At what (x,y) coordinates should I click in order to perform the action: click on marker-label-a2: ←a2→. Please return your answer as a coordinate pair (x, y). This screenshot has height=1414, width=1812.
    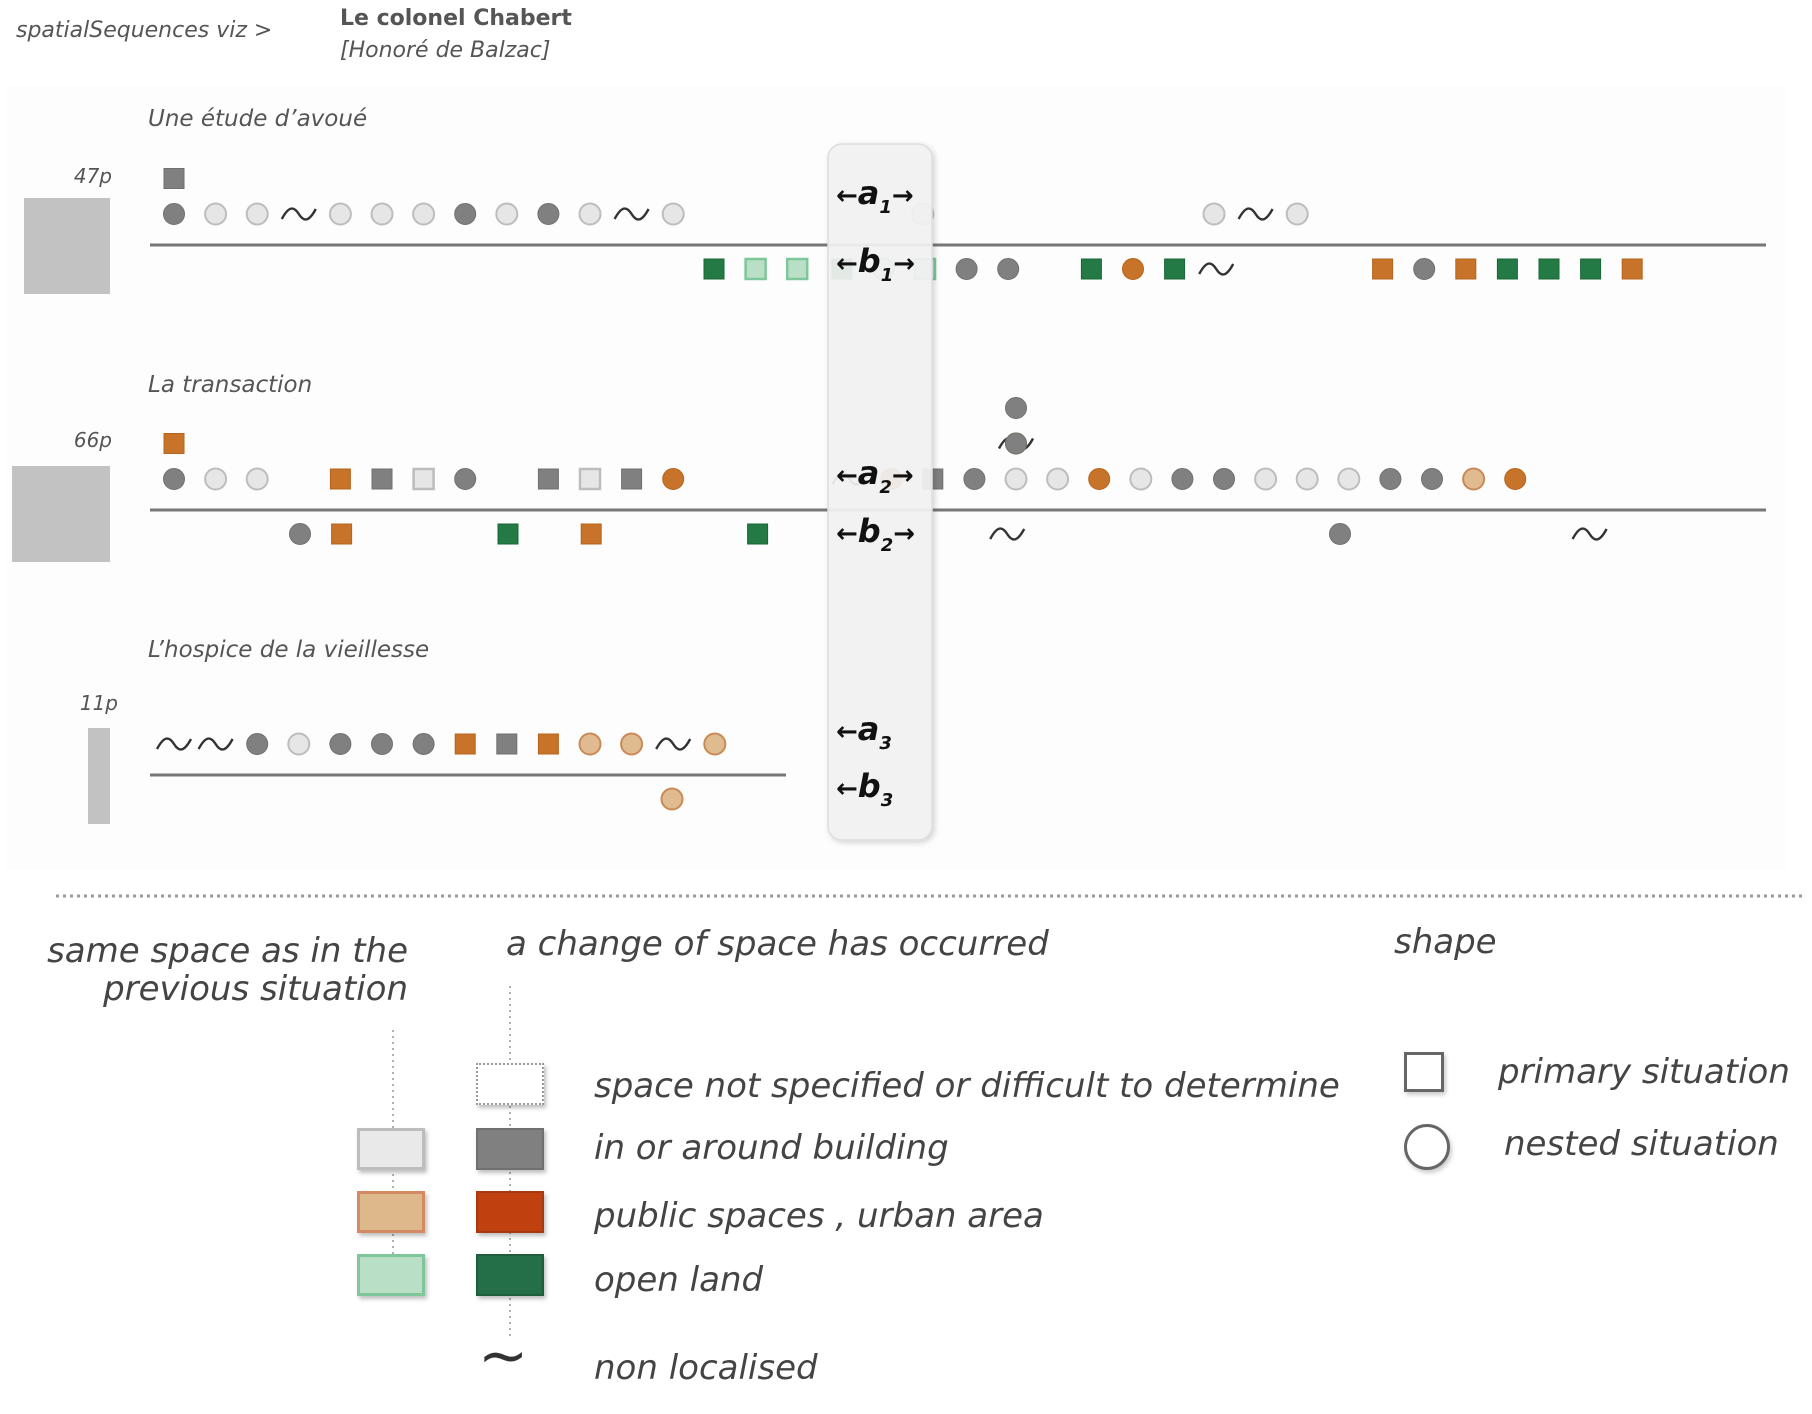
    Looking at the image, I should click on (875, 476).